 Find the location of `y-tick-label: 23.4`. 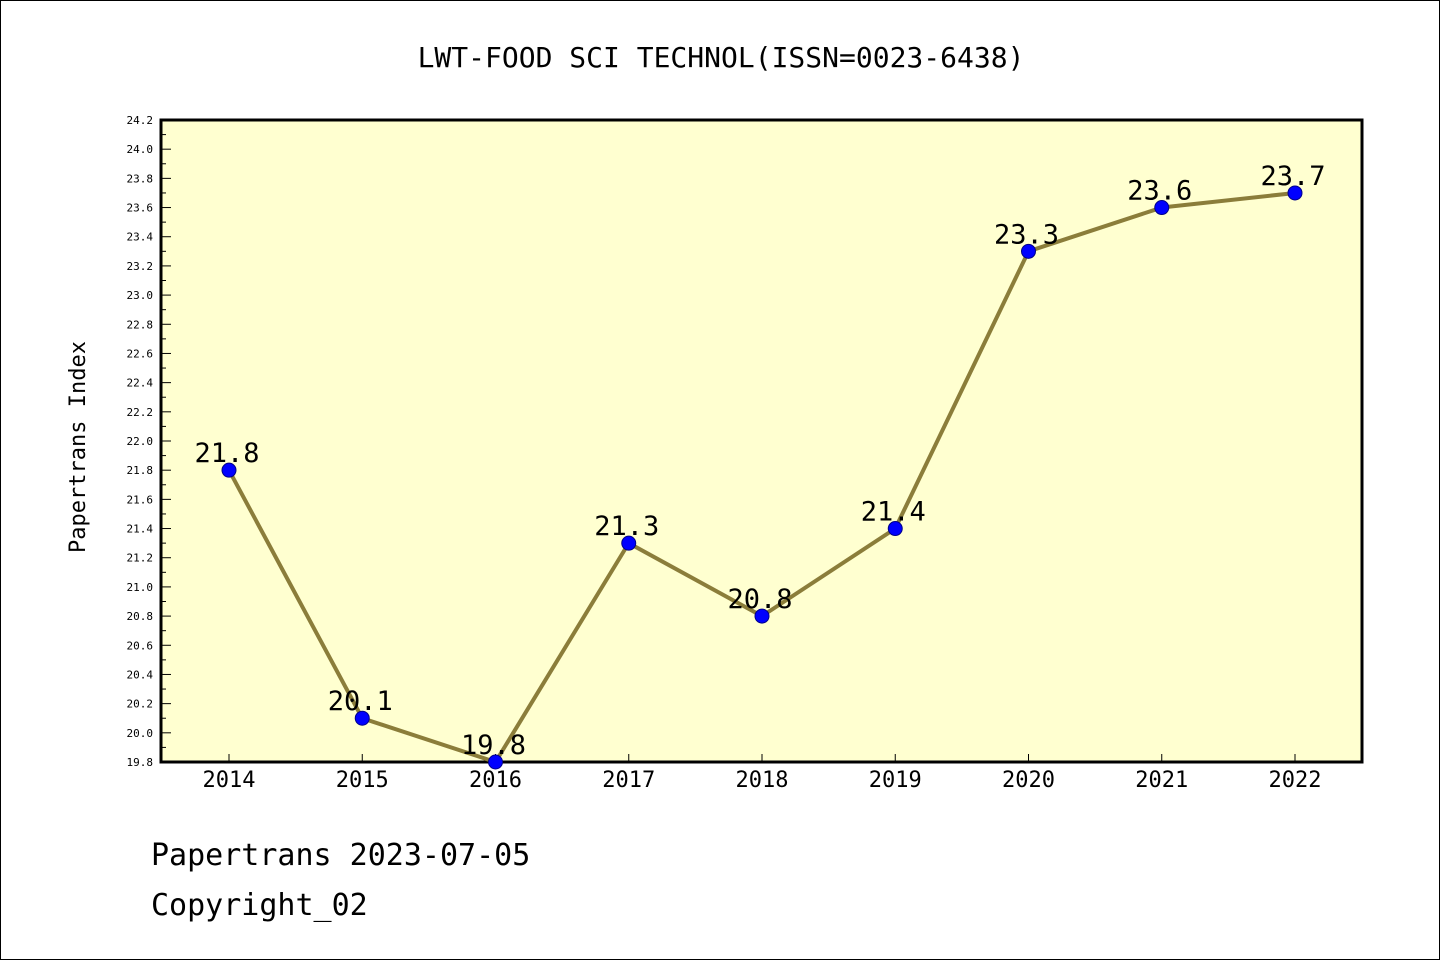

y-tick-label: 23.4 is located at coordinates (140, 237).